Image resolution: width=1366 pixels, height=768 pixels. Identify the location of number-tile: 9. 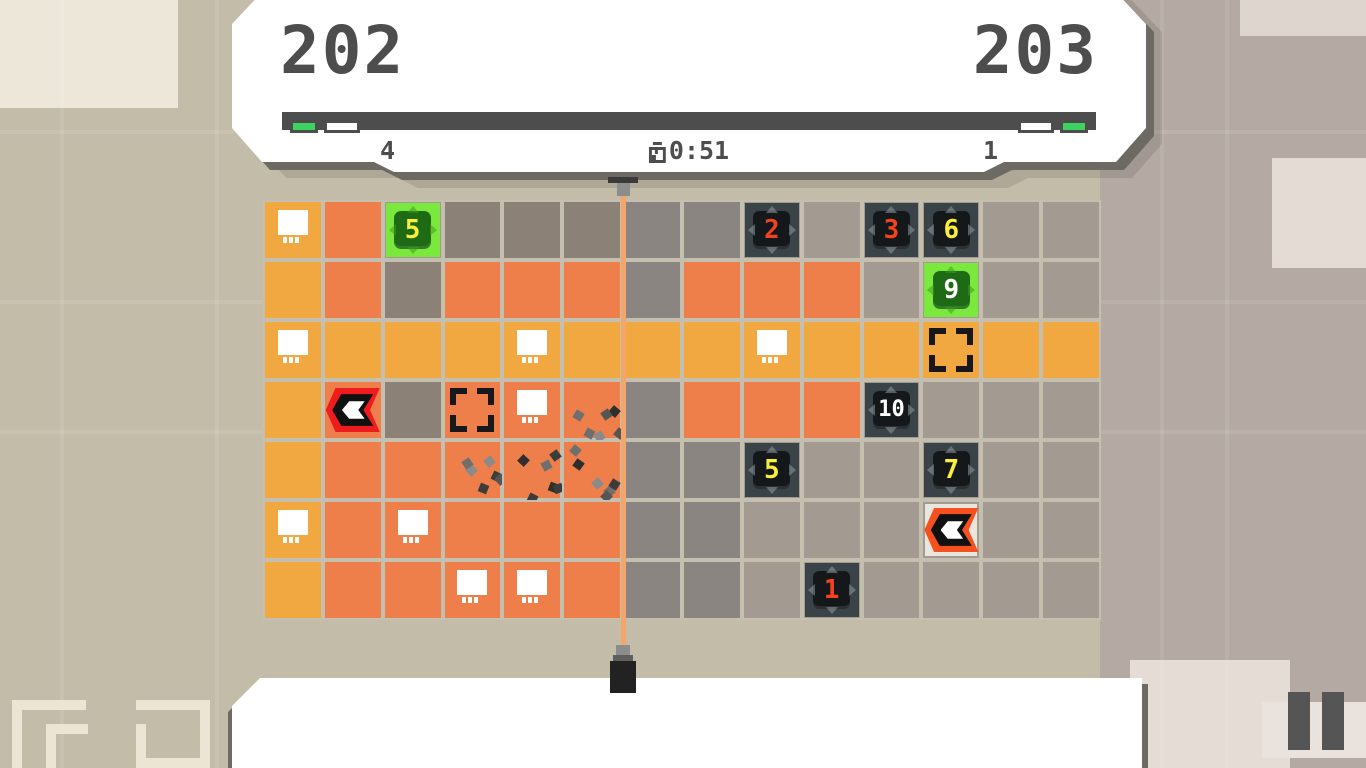
(951, 290).